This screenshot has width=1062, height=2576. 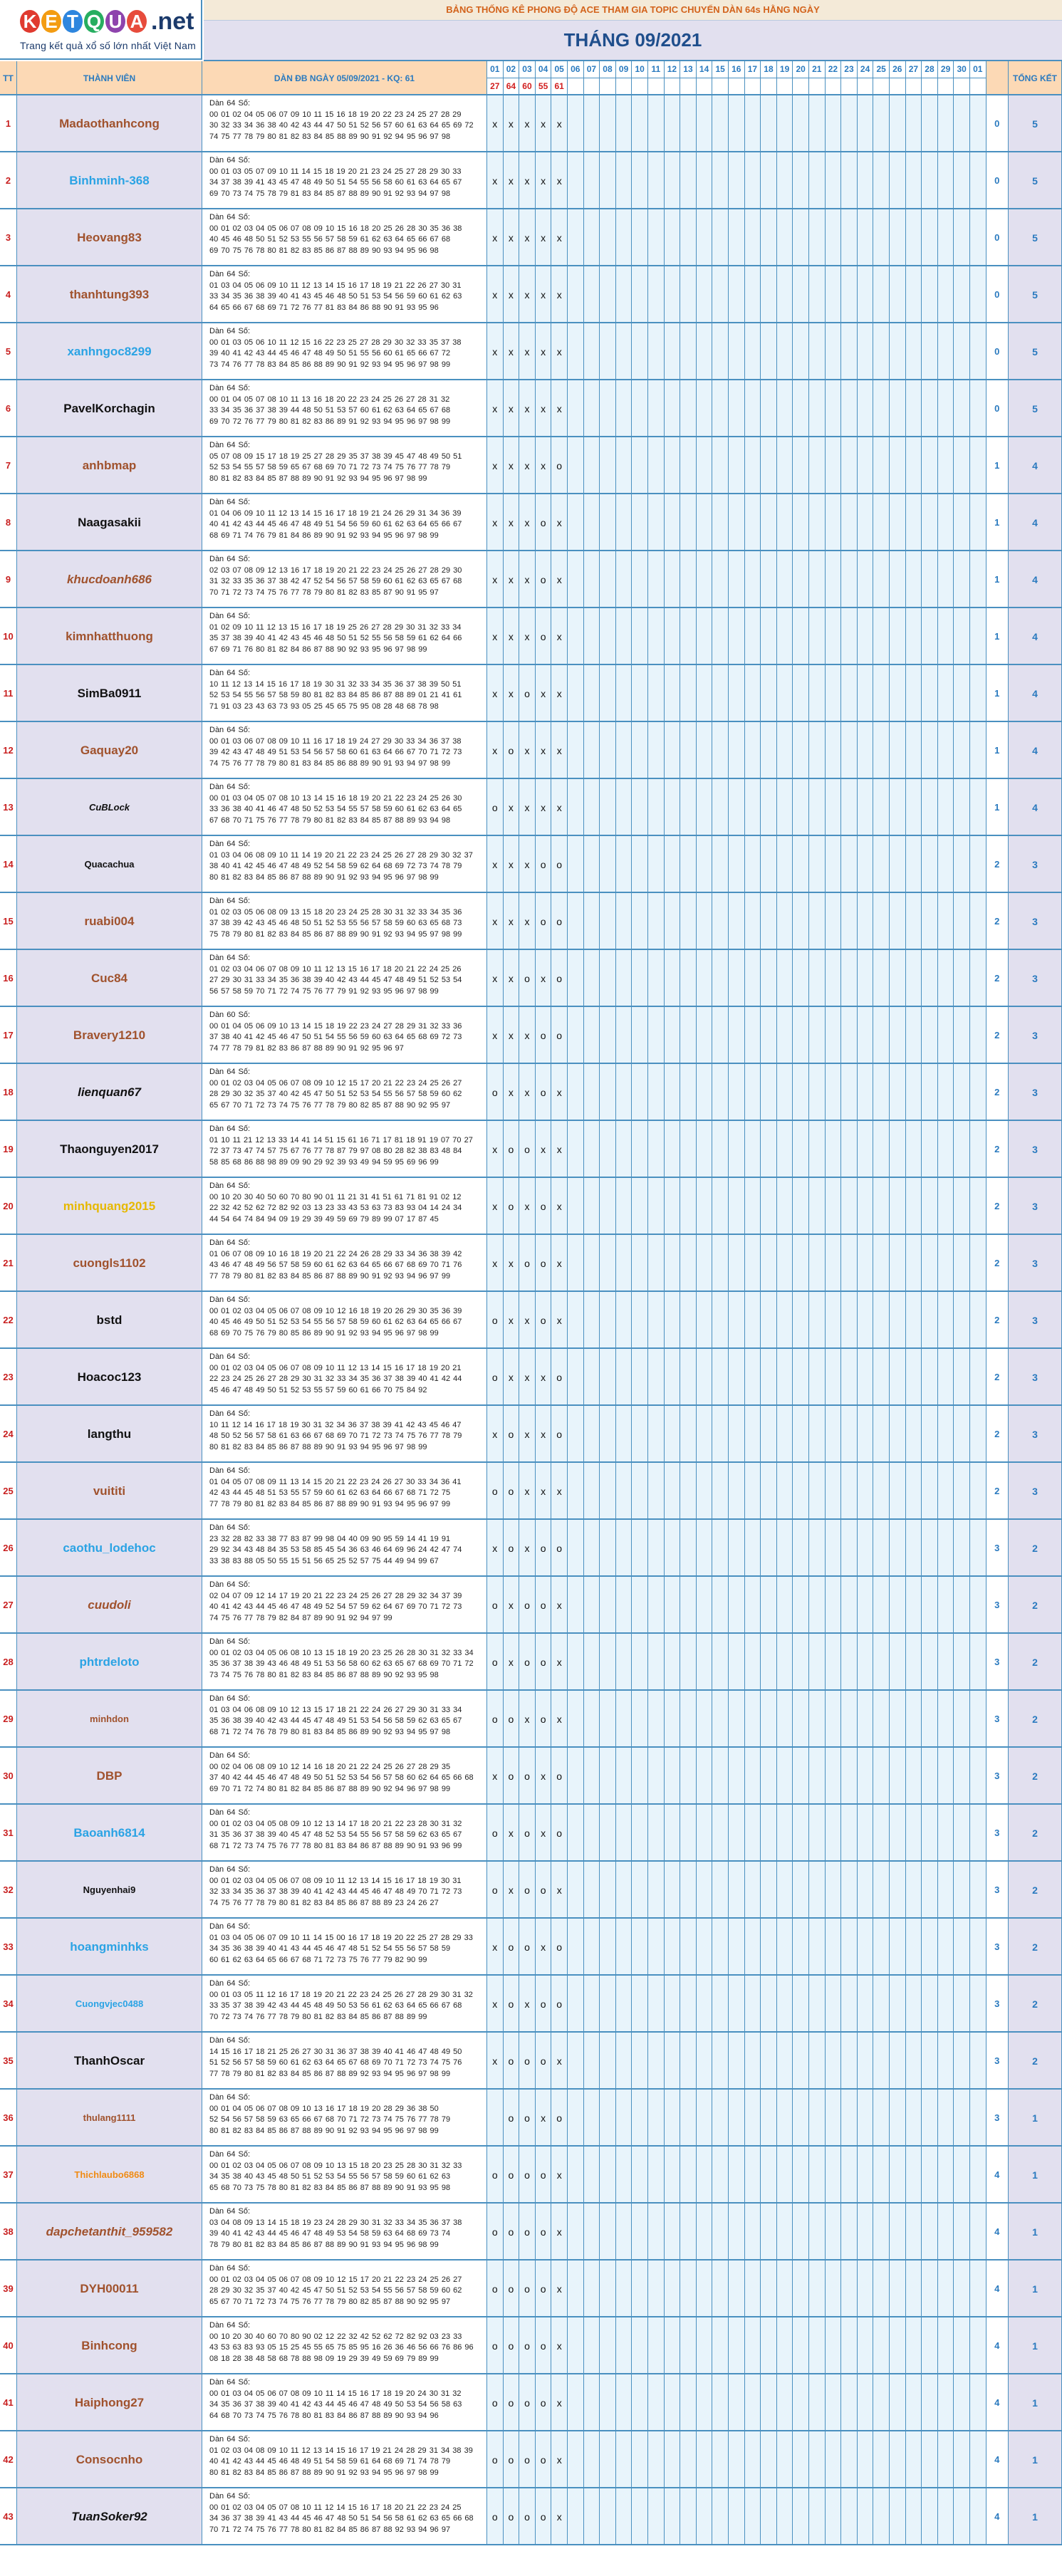 What do you see at coordinates (109, 636) in the screenshot?
I see `member-name-link: kimnhatthuong` at bounding box center [109, 636].